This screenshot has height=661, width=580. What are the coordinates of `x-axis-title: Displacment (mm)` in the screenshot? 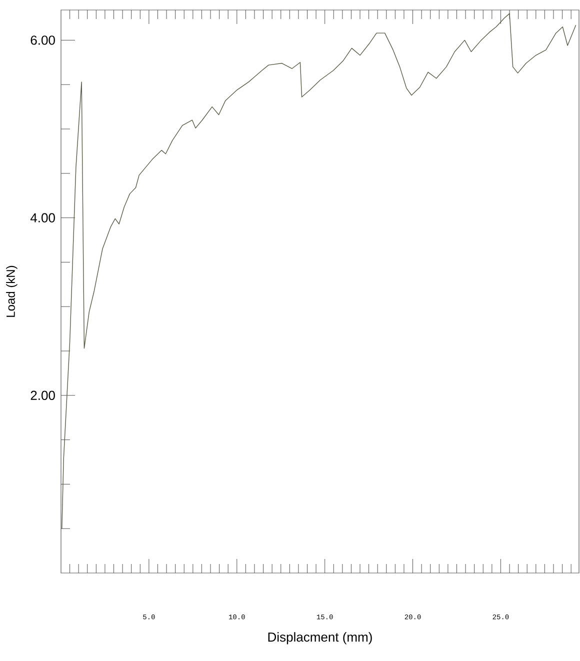 It's located at (320, 638).